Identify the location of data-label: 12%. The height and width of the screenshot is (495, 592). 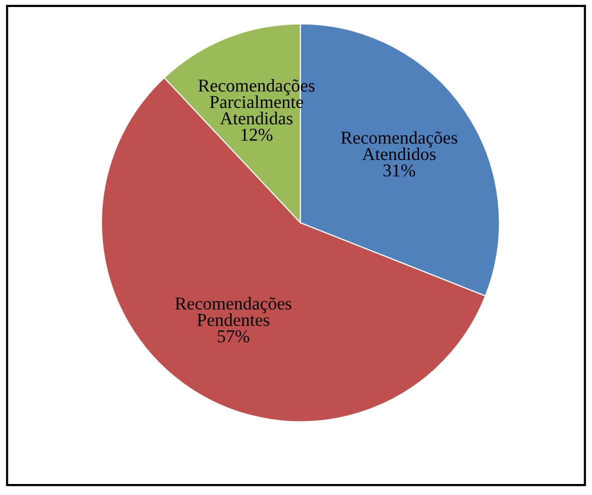
(257, 134).